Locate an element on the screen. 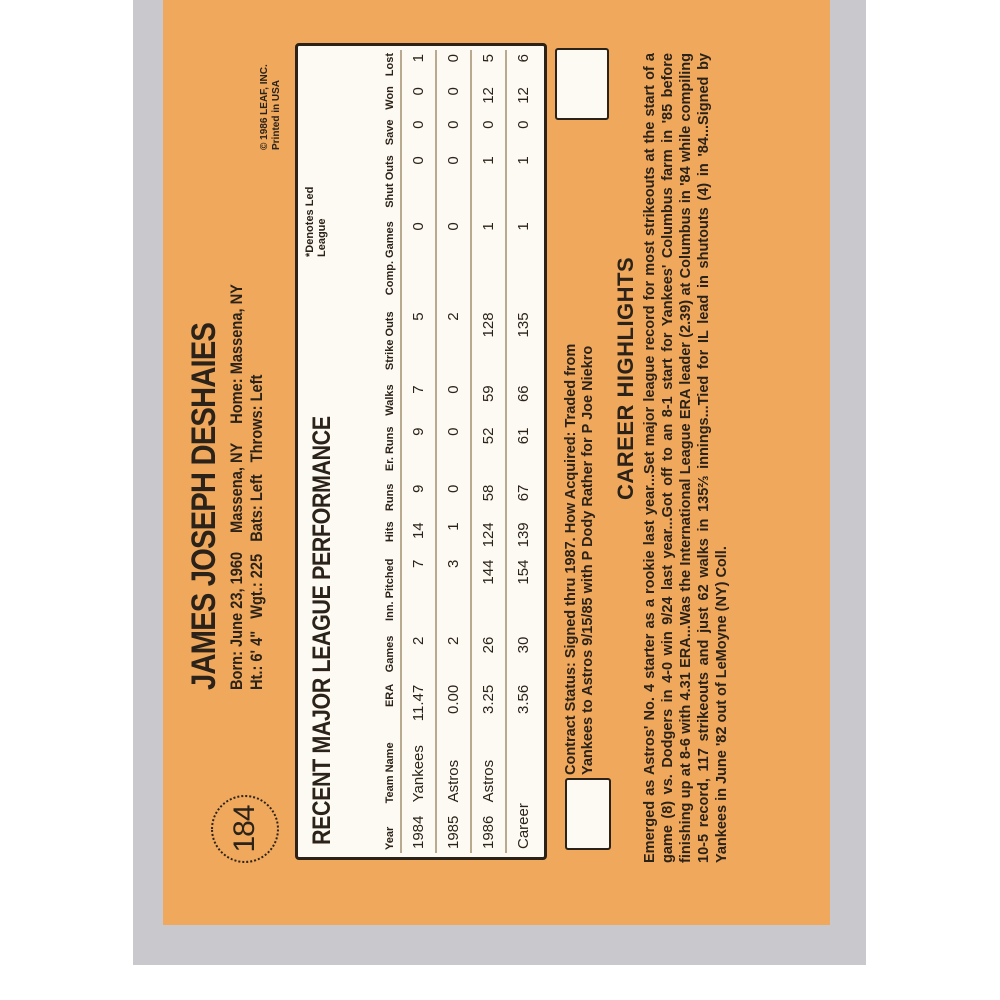  table-cell: 52 is located at coordinates (488, 452).